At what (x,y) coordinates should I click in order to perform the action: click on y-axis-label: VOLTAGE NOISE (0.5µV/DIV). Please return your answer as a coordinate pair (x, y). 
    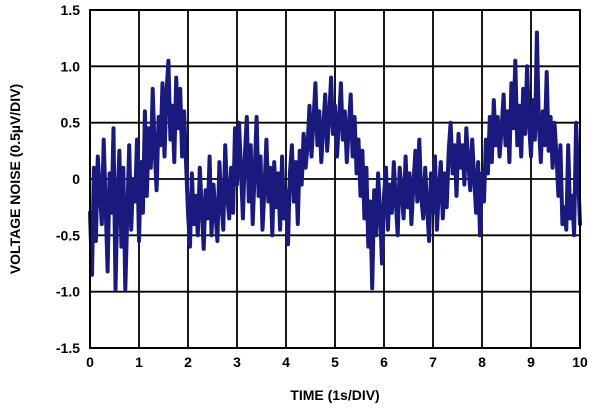
    Looking at the image, I should click on (15, 179).